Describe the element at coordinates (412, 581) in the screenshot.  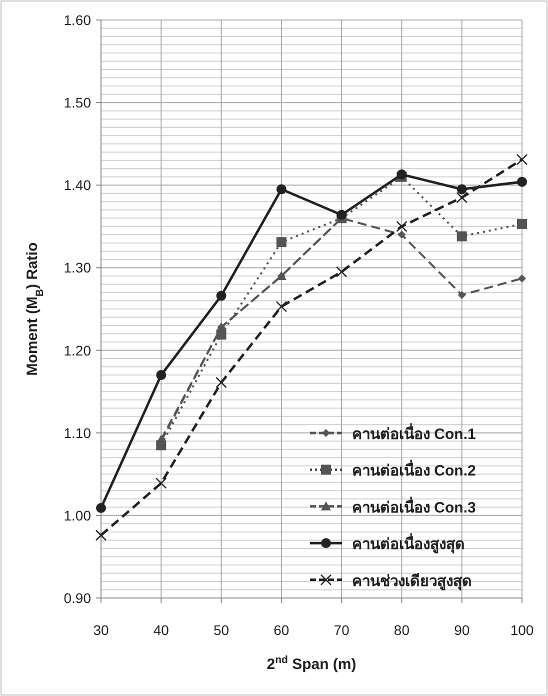
I see `legend-label: คานช่วงเดียวสูงสุด` at that location.